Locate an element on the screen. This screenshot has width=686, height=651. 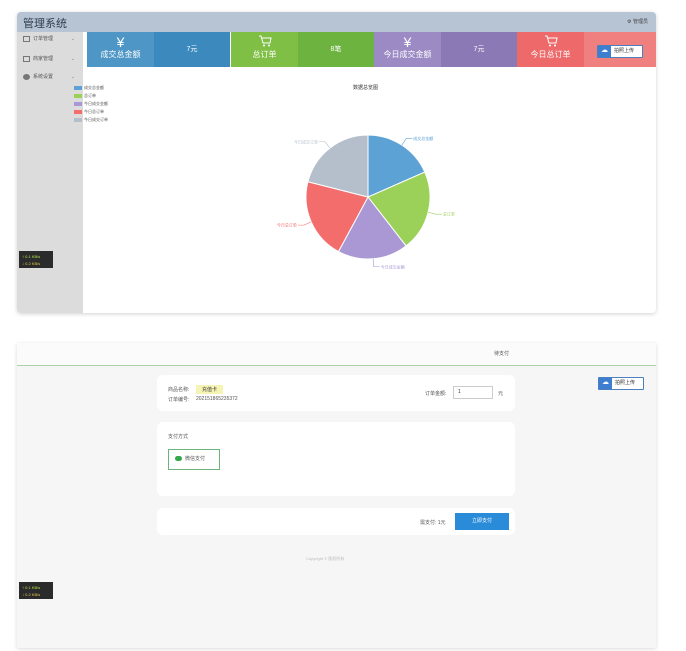
card-label-area: 总订单 is located at coordinates (264, 49).